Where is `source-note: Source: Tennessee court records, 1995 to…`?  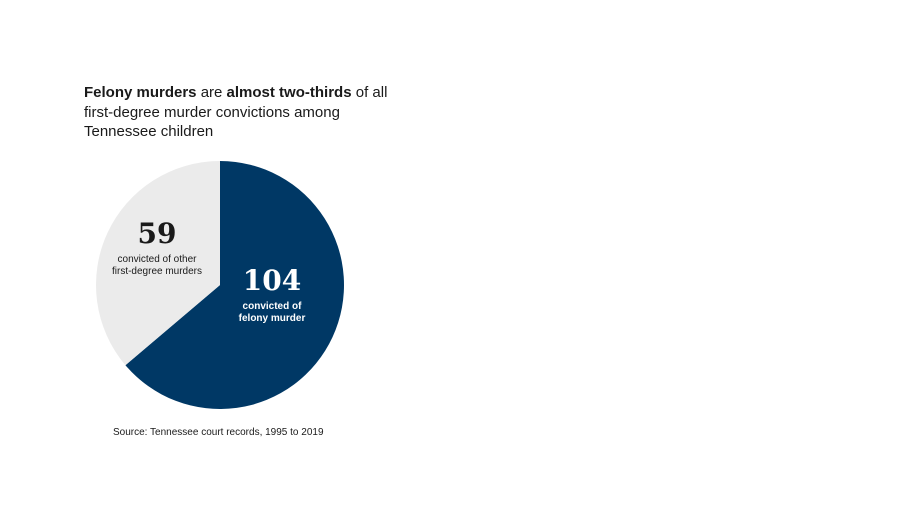
source-note: Source: Tennessee court records, 1995 to… is located at coordinates (218, 432).